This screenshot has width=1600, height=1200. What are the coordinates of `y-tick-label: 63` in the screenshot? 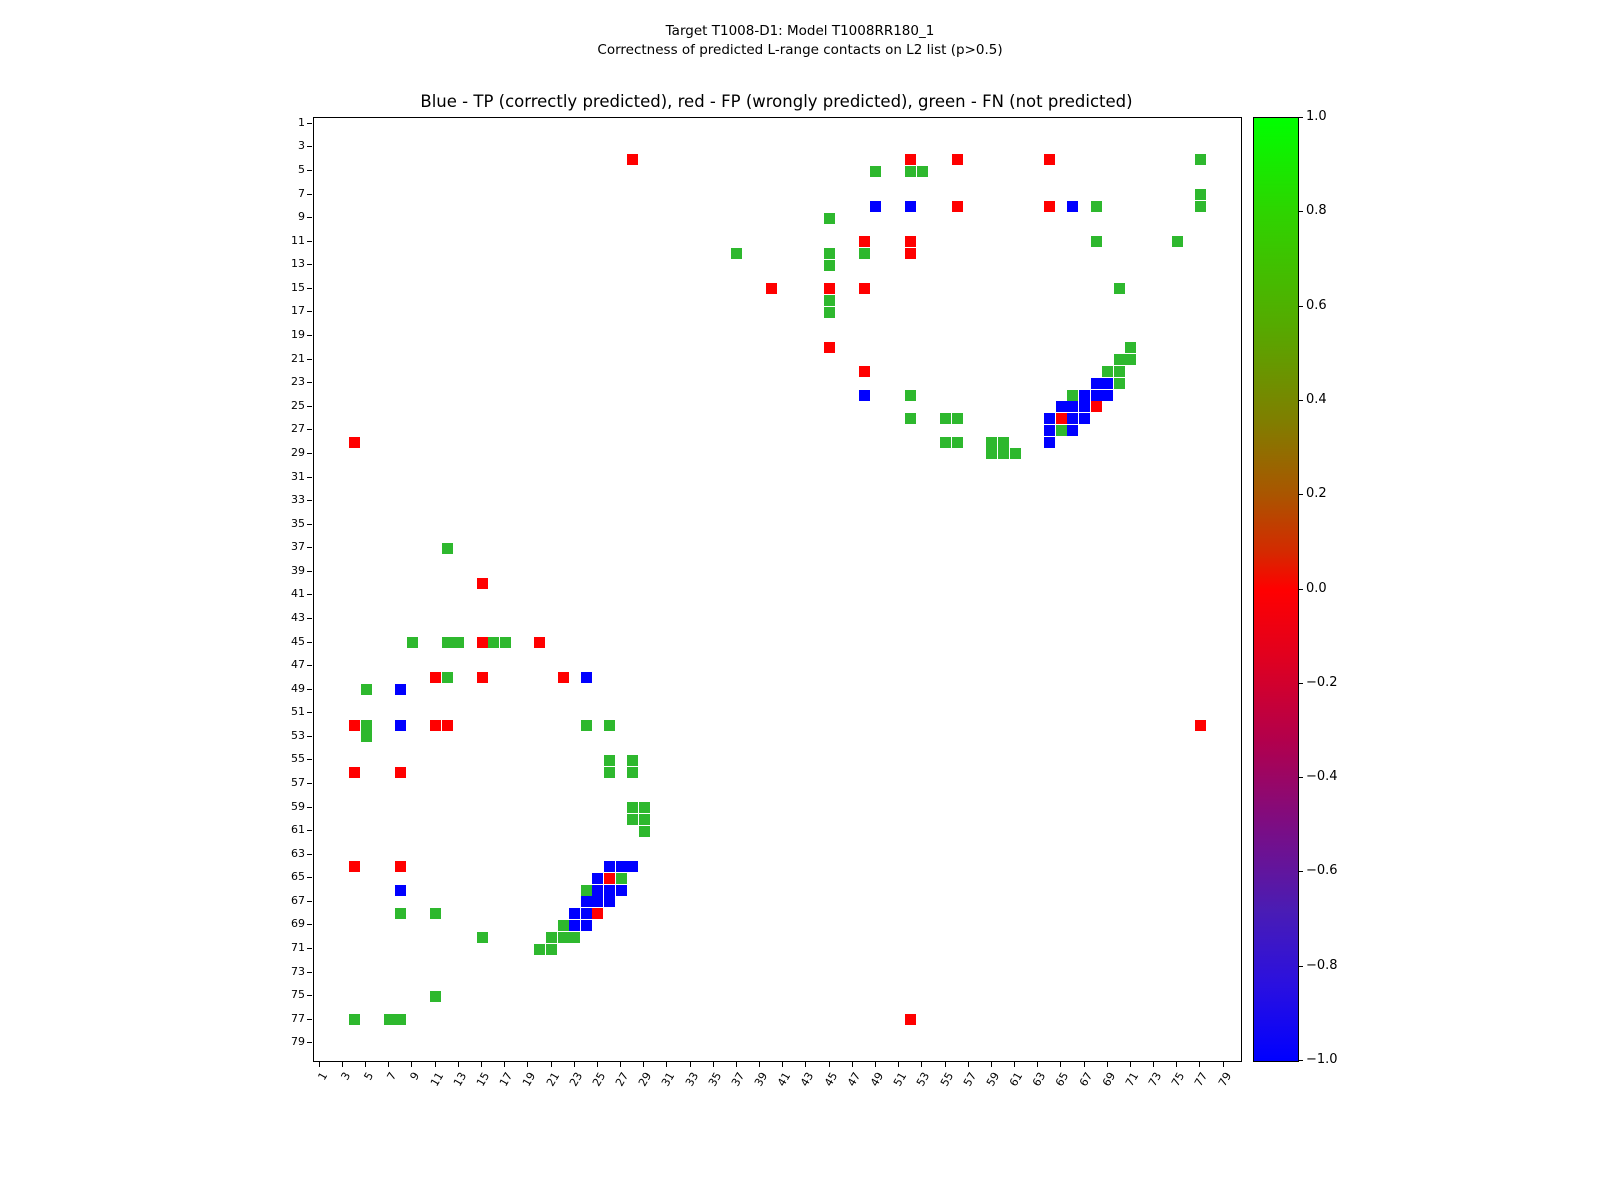 It's located at (298, 853).